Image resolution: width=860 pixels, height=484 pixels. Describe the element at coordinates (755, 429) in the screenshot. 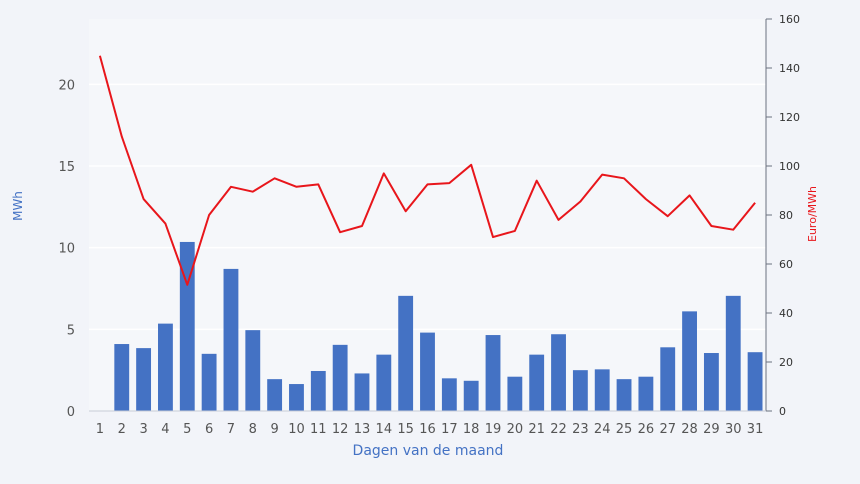

I see `x-tick-label: 31` at that location.